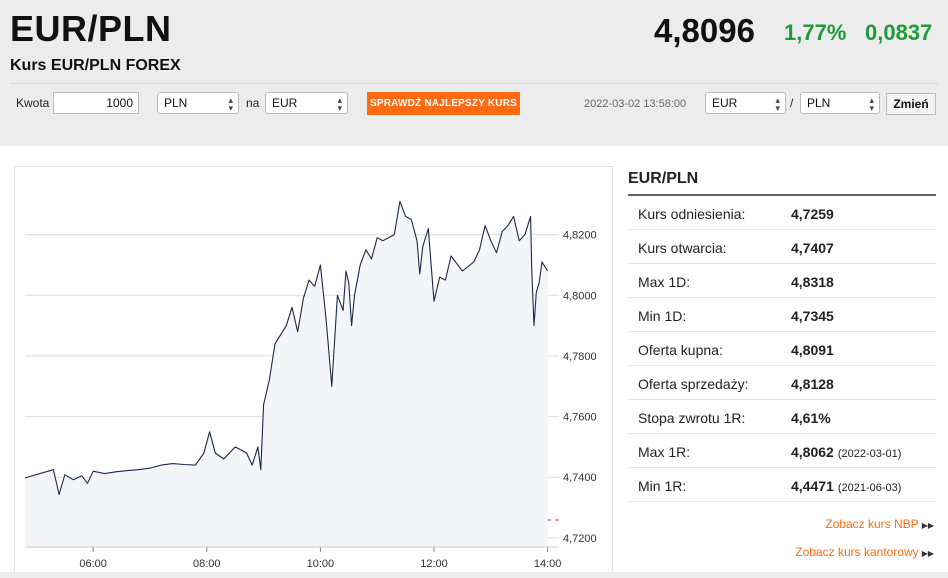 This screenshot has height=578, width=948. I want to click on stat-label: Oferta kupna:, so click(680, 350).